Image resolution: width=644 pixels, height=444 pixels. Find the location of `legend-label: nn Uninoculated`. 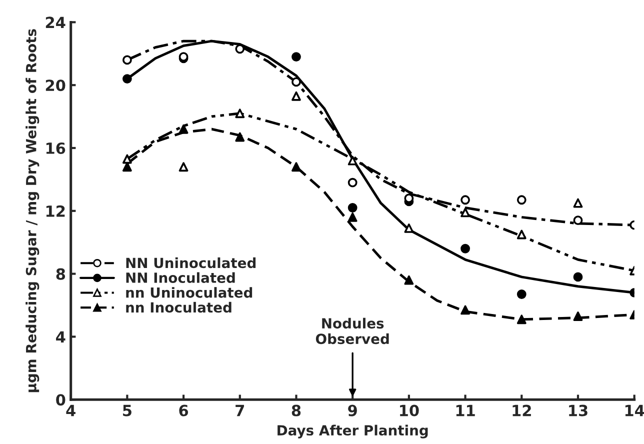

legend-label: nn Uninoculated is located at coordinates (189, 292).